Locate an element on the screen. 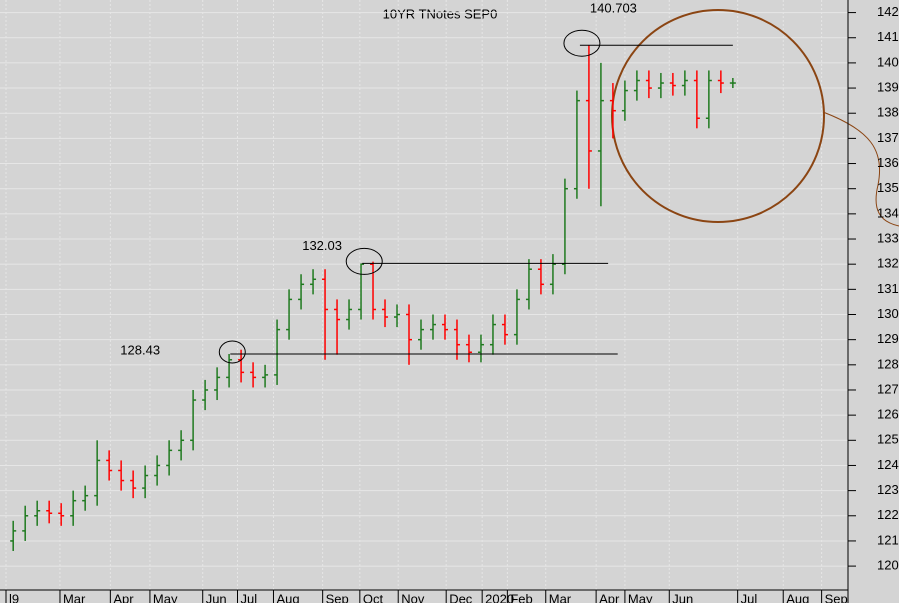  y-tick-label: 123 is located at coordinates (888, 489).